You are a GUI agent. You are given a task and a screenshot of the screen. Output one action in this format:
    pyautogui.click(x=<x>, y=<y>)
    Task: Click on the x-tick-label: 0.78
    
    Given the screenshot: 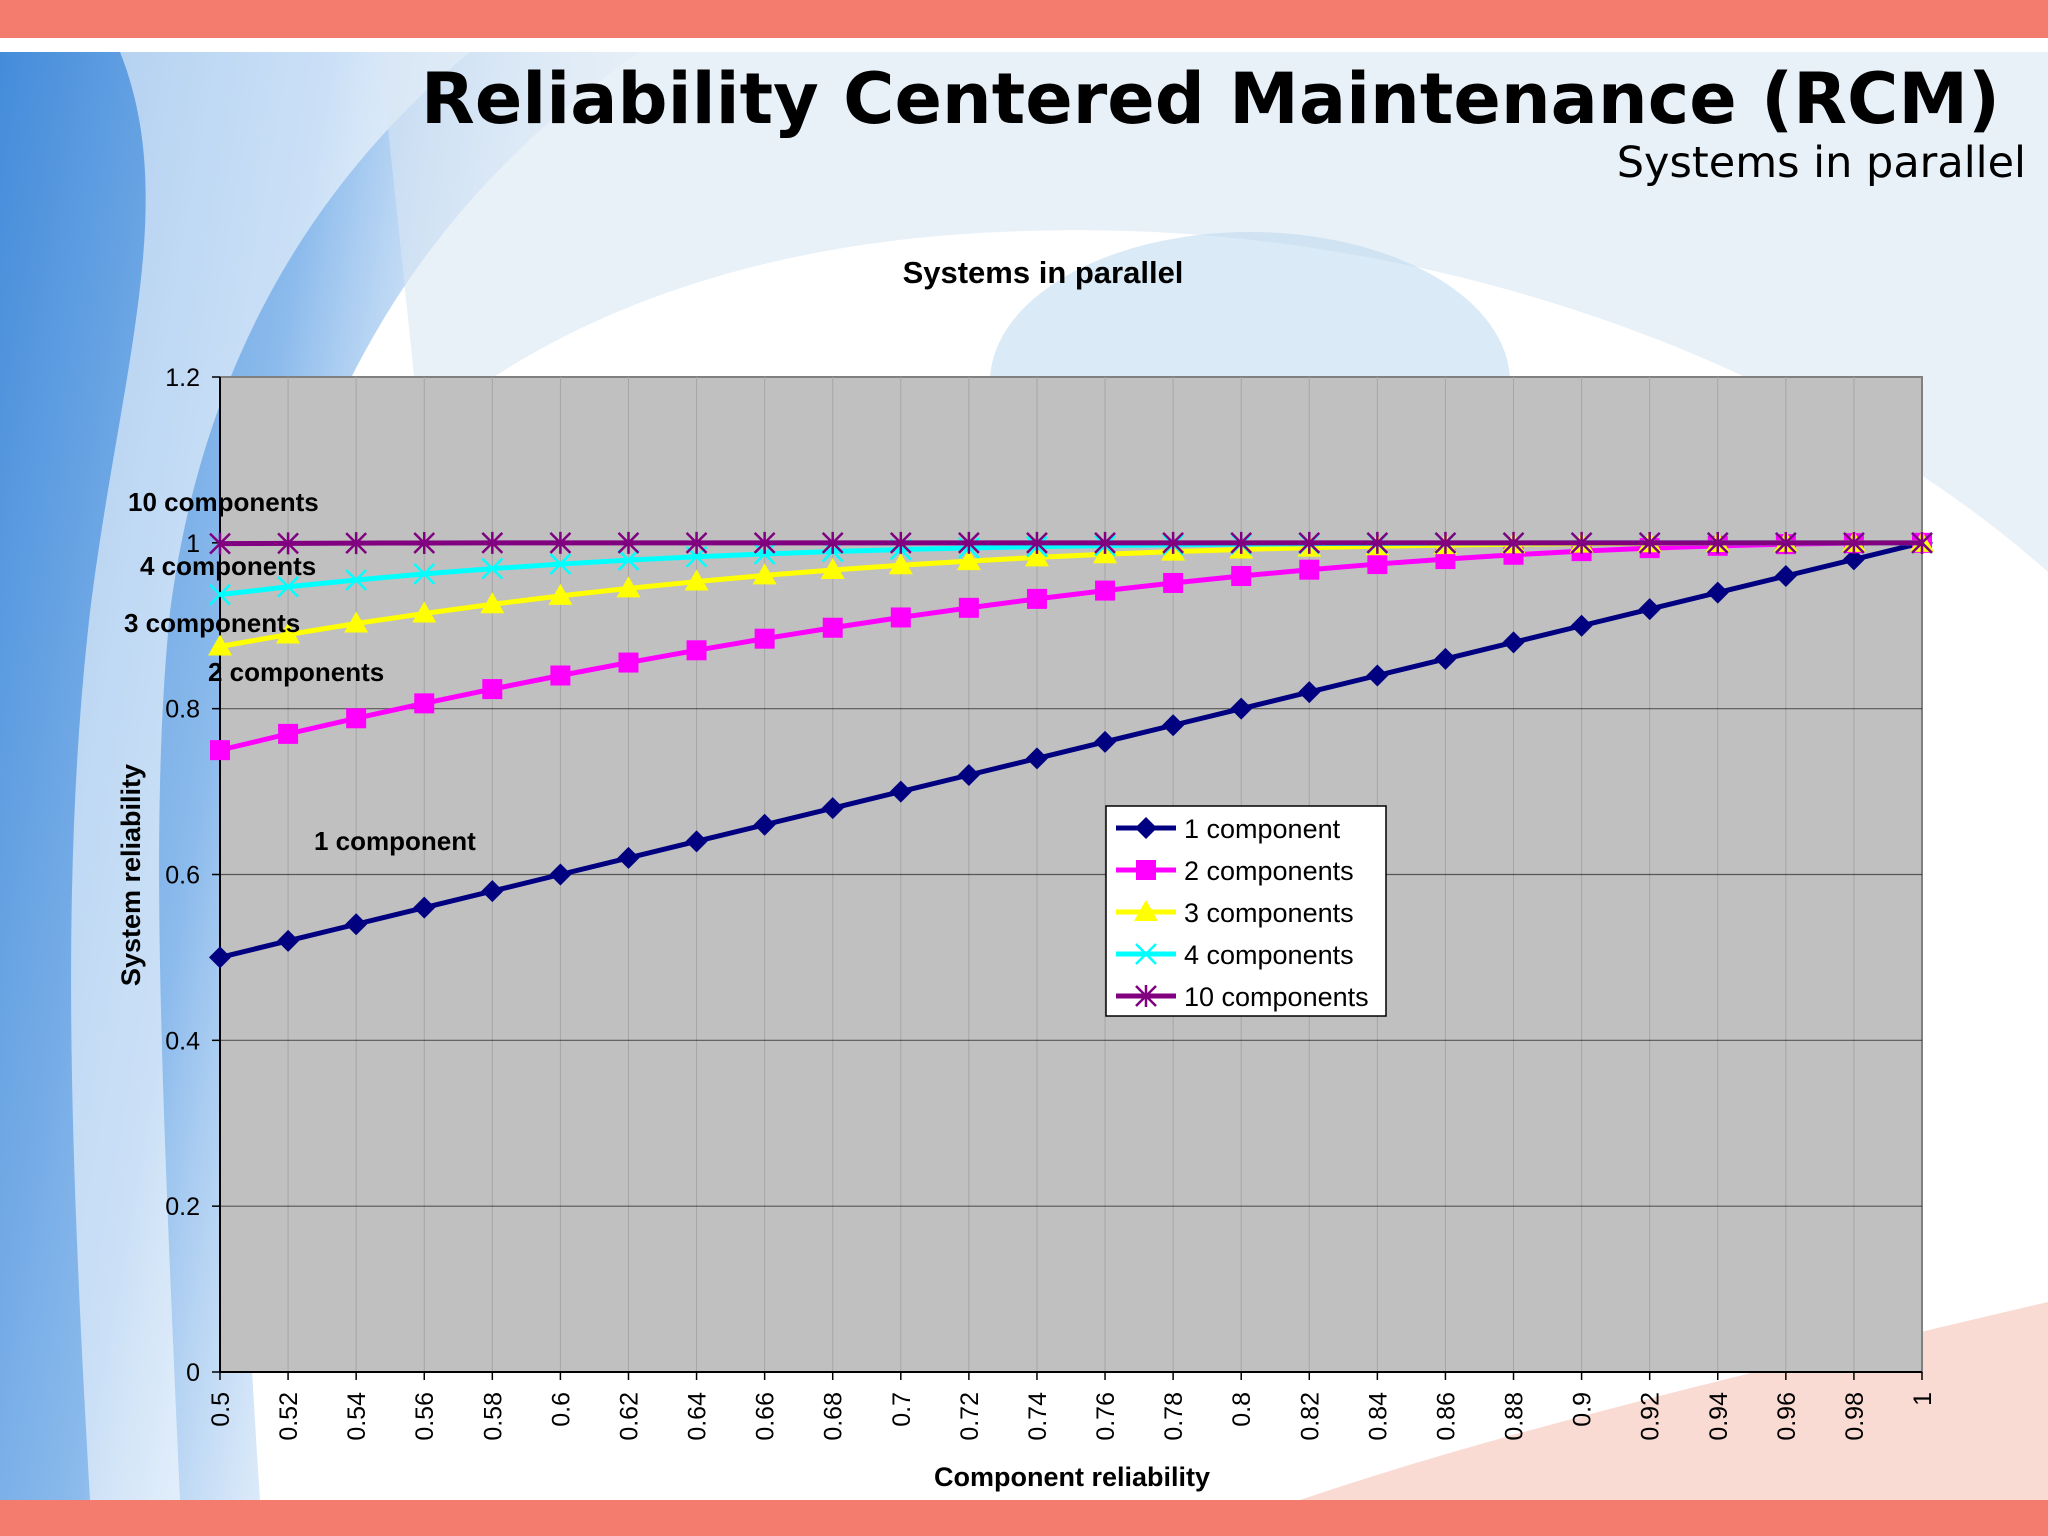 What is the action you would take?
    pyautogui.click(x=1174, y=1416)
    